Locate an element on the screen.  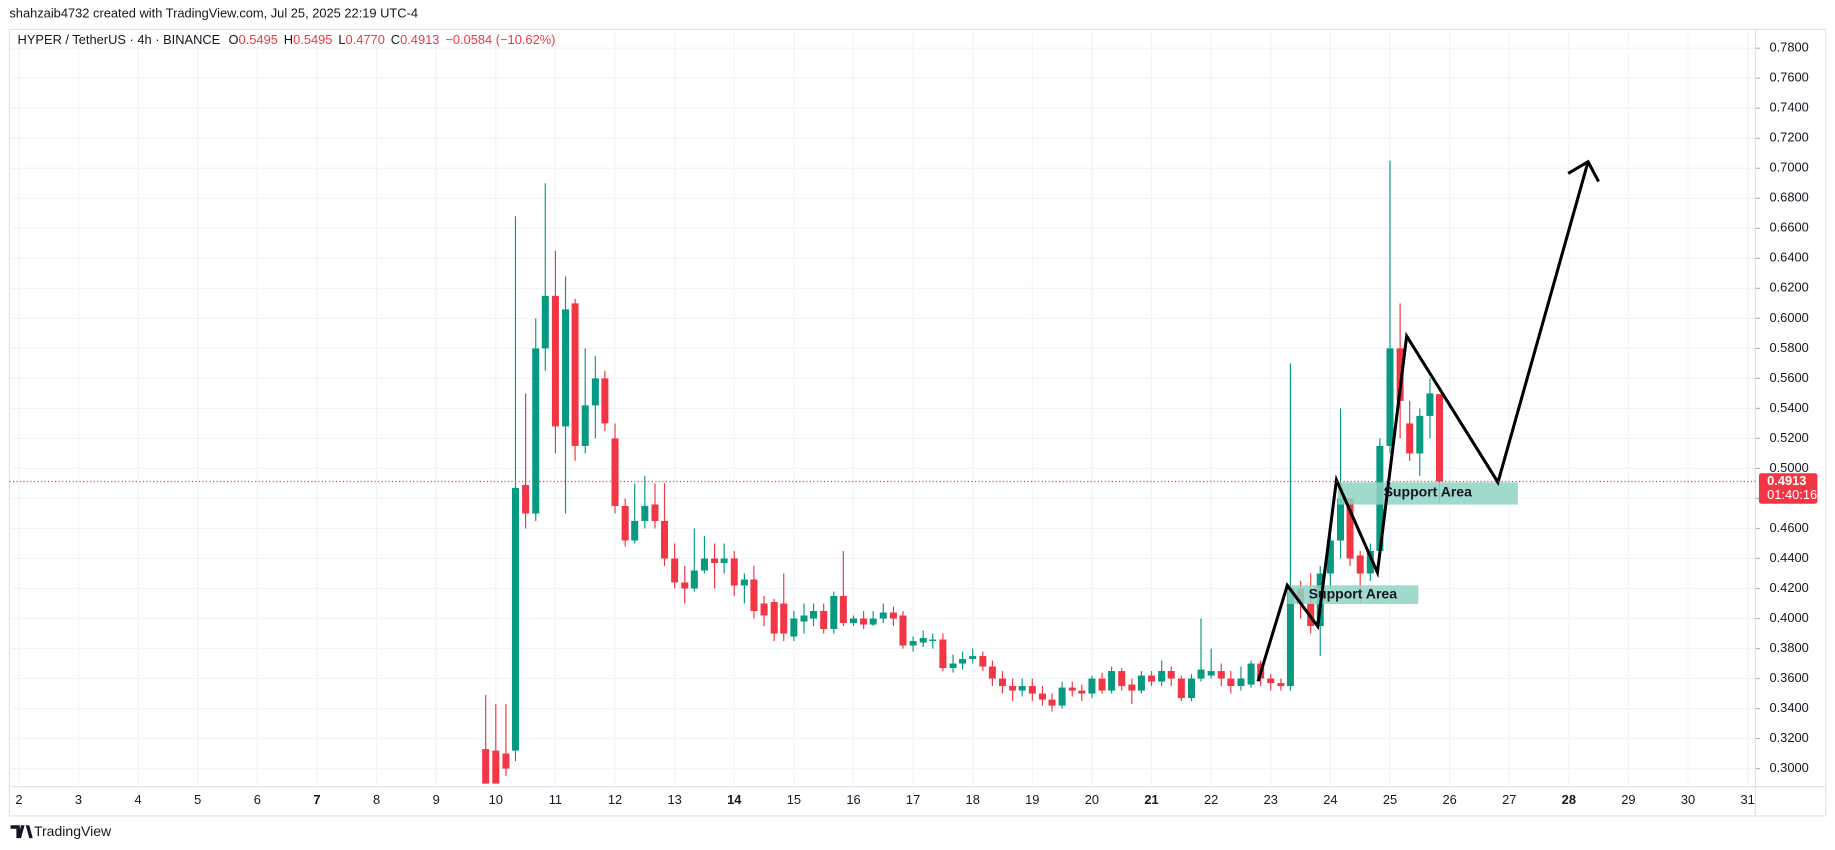
last-price-label: 0.4913 is located at coordinates (1786, 480).